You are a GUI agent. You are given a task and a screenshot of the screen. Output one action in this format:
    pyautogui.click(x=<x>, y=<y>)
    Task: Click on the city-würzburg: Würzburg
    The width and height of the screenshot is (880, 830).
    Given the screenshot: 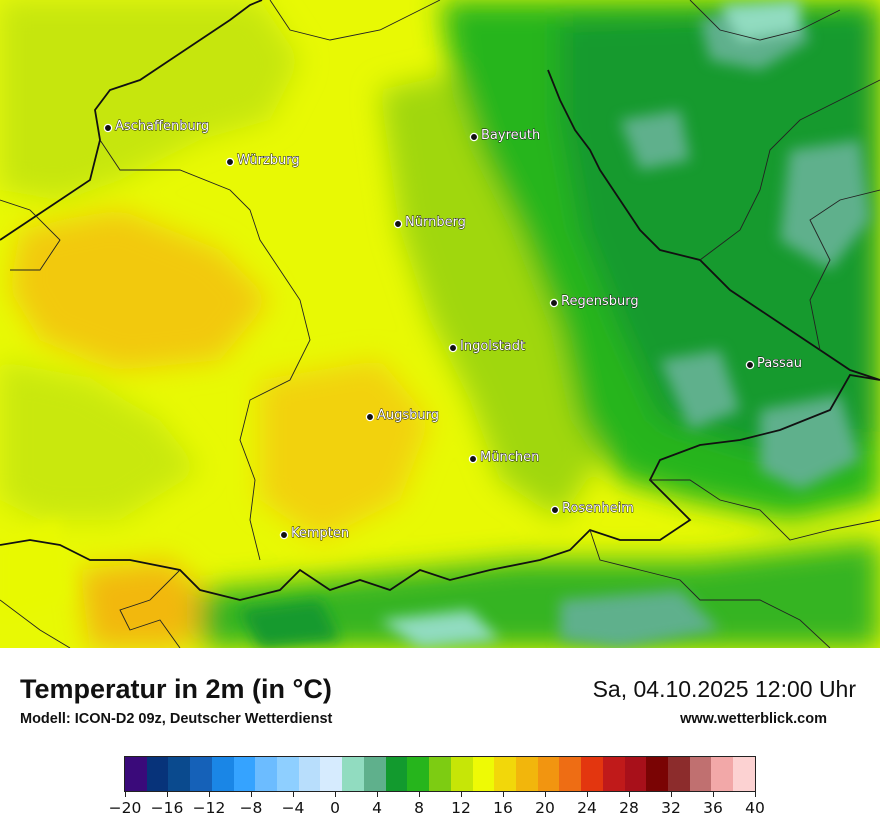 What is the action you would take?
    pyautogui.click(x=262, y=160)
    